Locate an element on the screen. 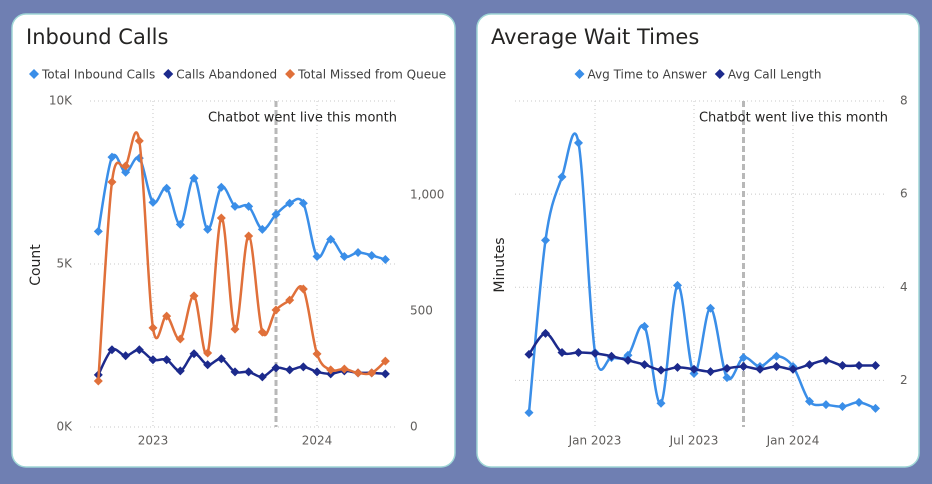  x-tick-label: Jan 2023 is located at coordinates (595, 441).